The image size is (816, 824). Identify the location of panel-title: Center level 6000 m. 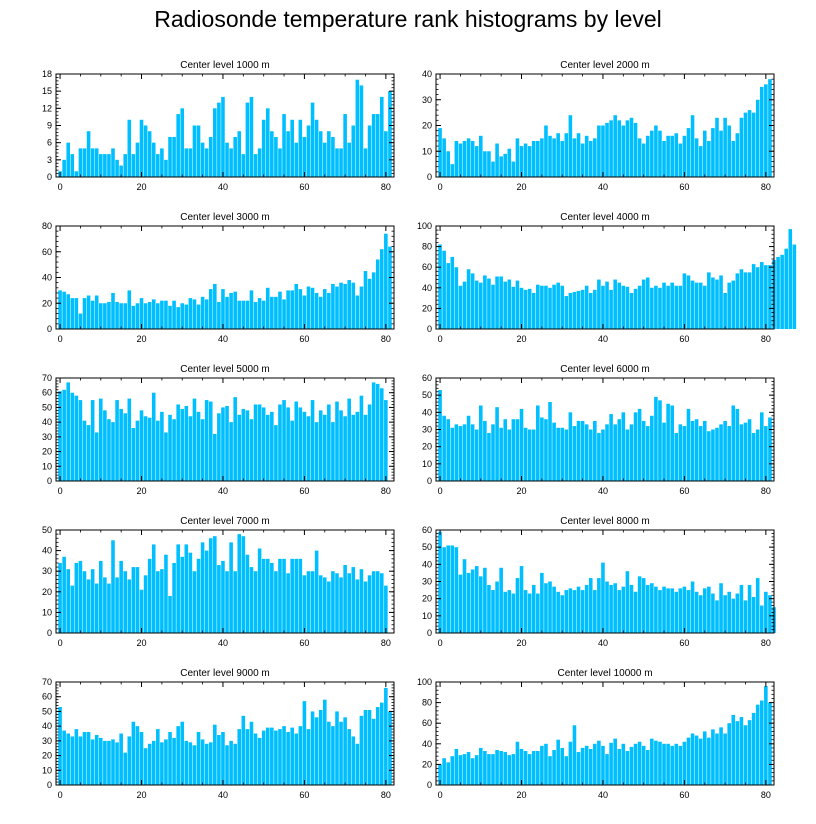
(605, 369).